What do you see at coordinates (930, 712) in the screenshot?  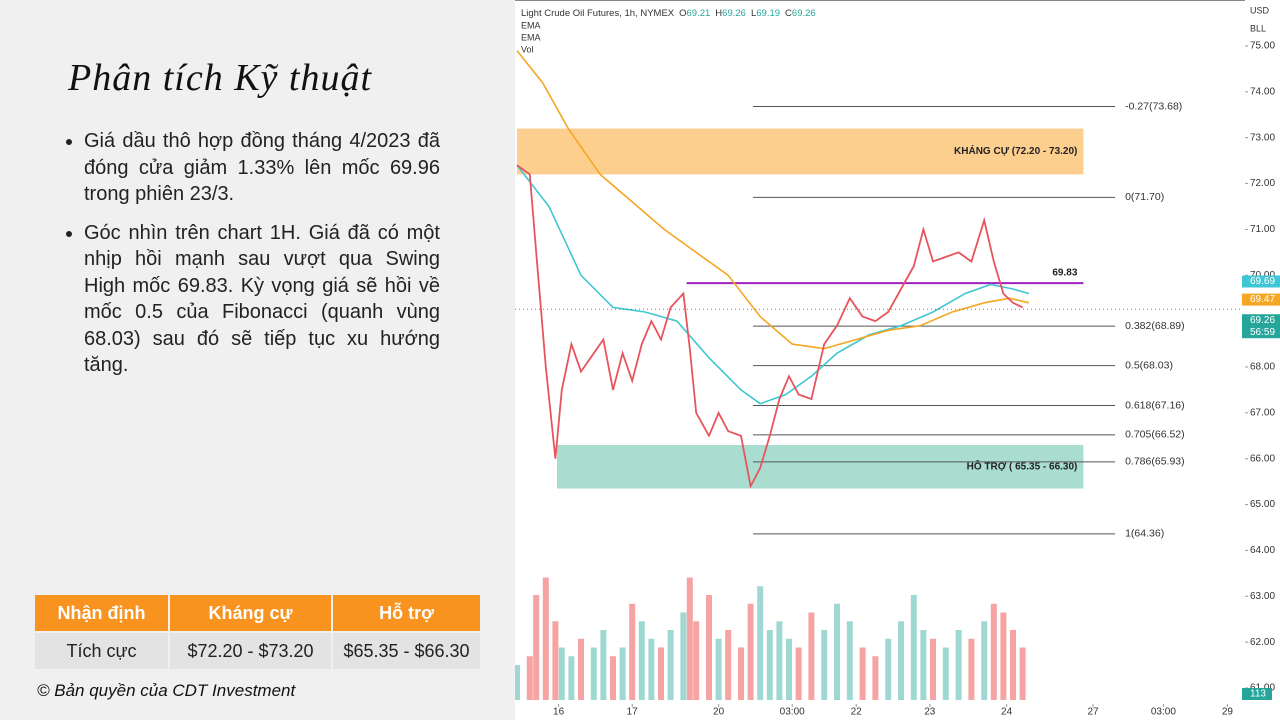 I see `x-tick-label: 23` at bounding box center [930, 712].